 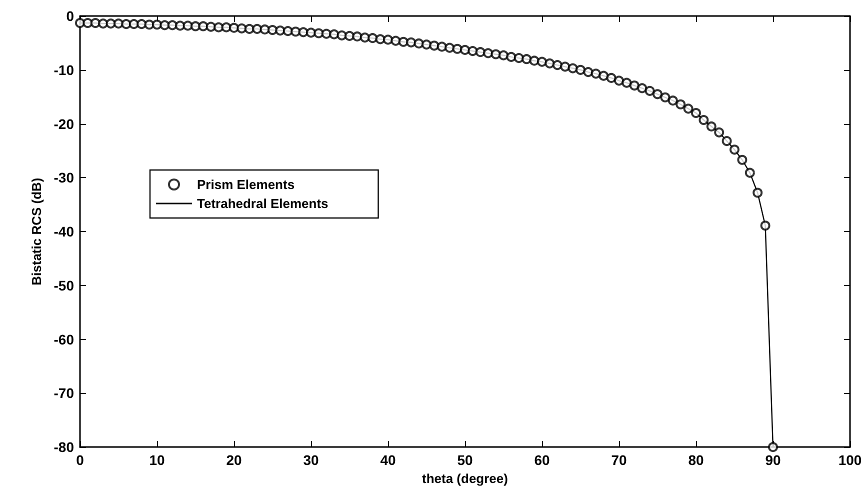 What do you see at coordinates (64, 232) in the screenshot?
I see `y-tick-label: -40` at bounding box center [64, 232].